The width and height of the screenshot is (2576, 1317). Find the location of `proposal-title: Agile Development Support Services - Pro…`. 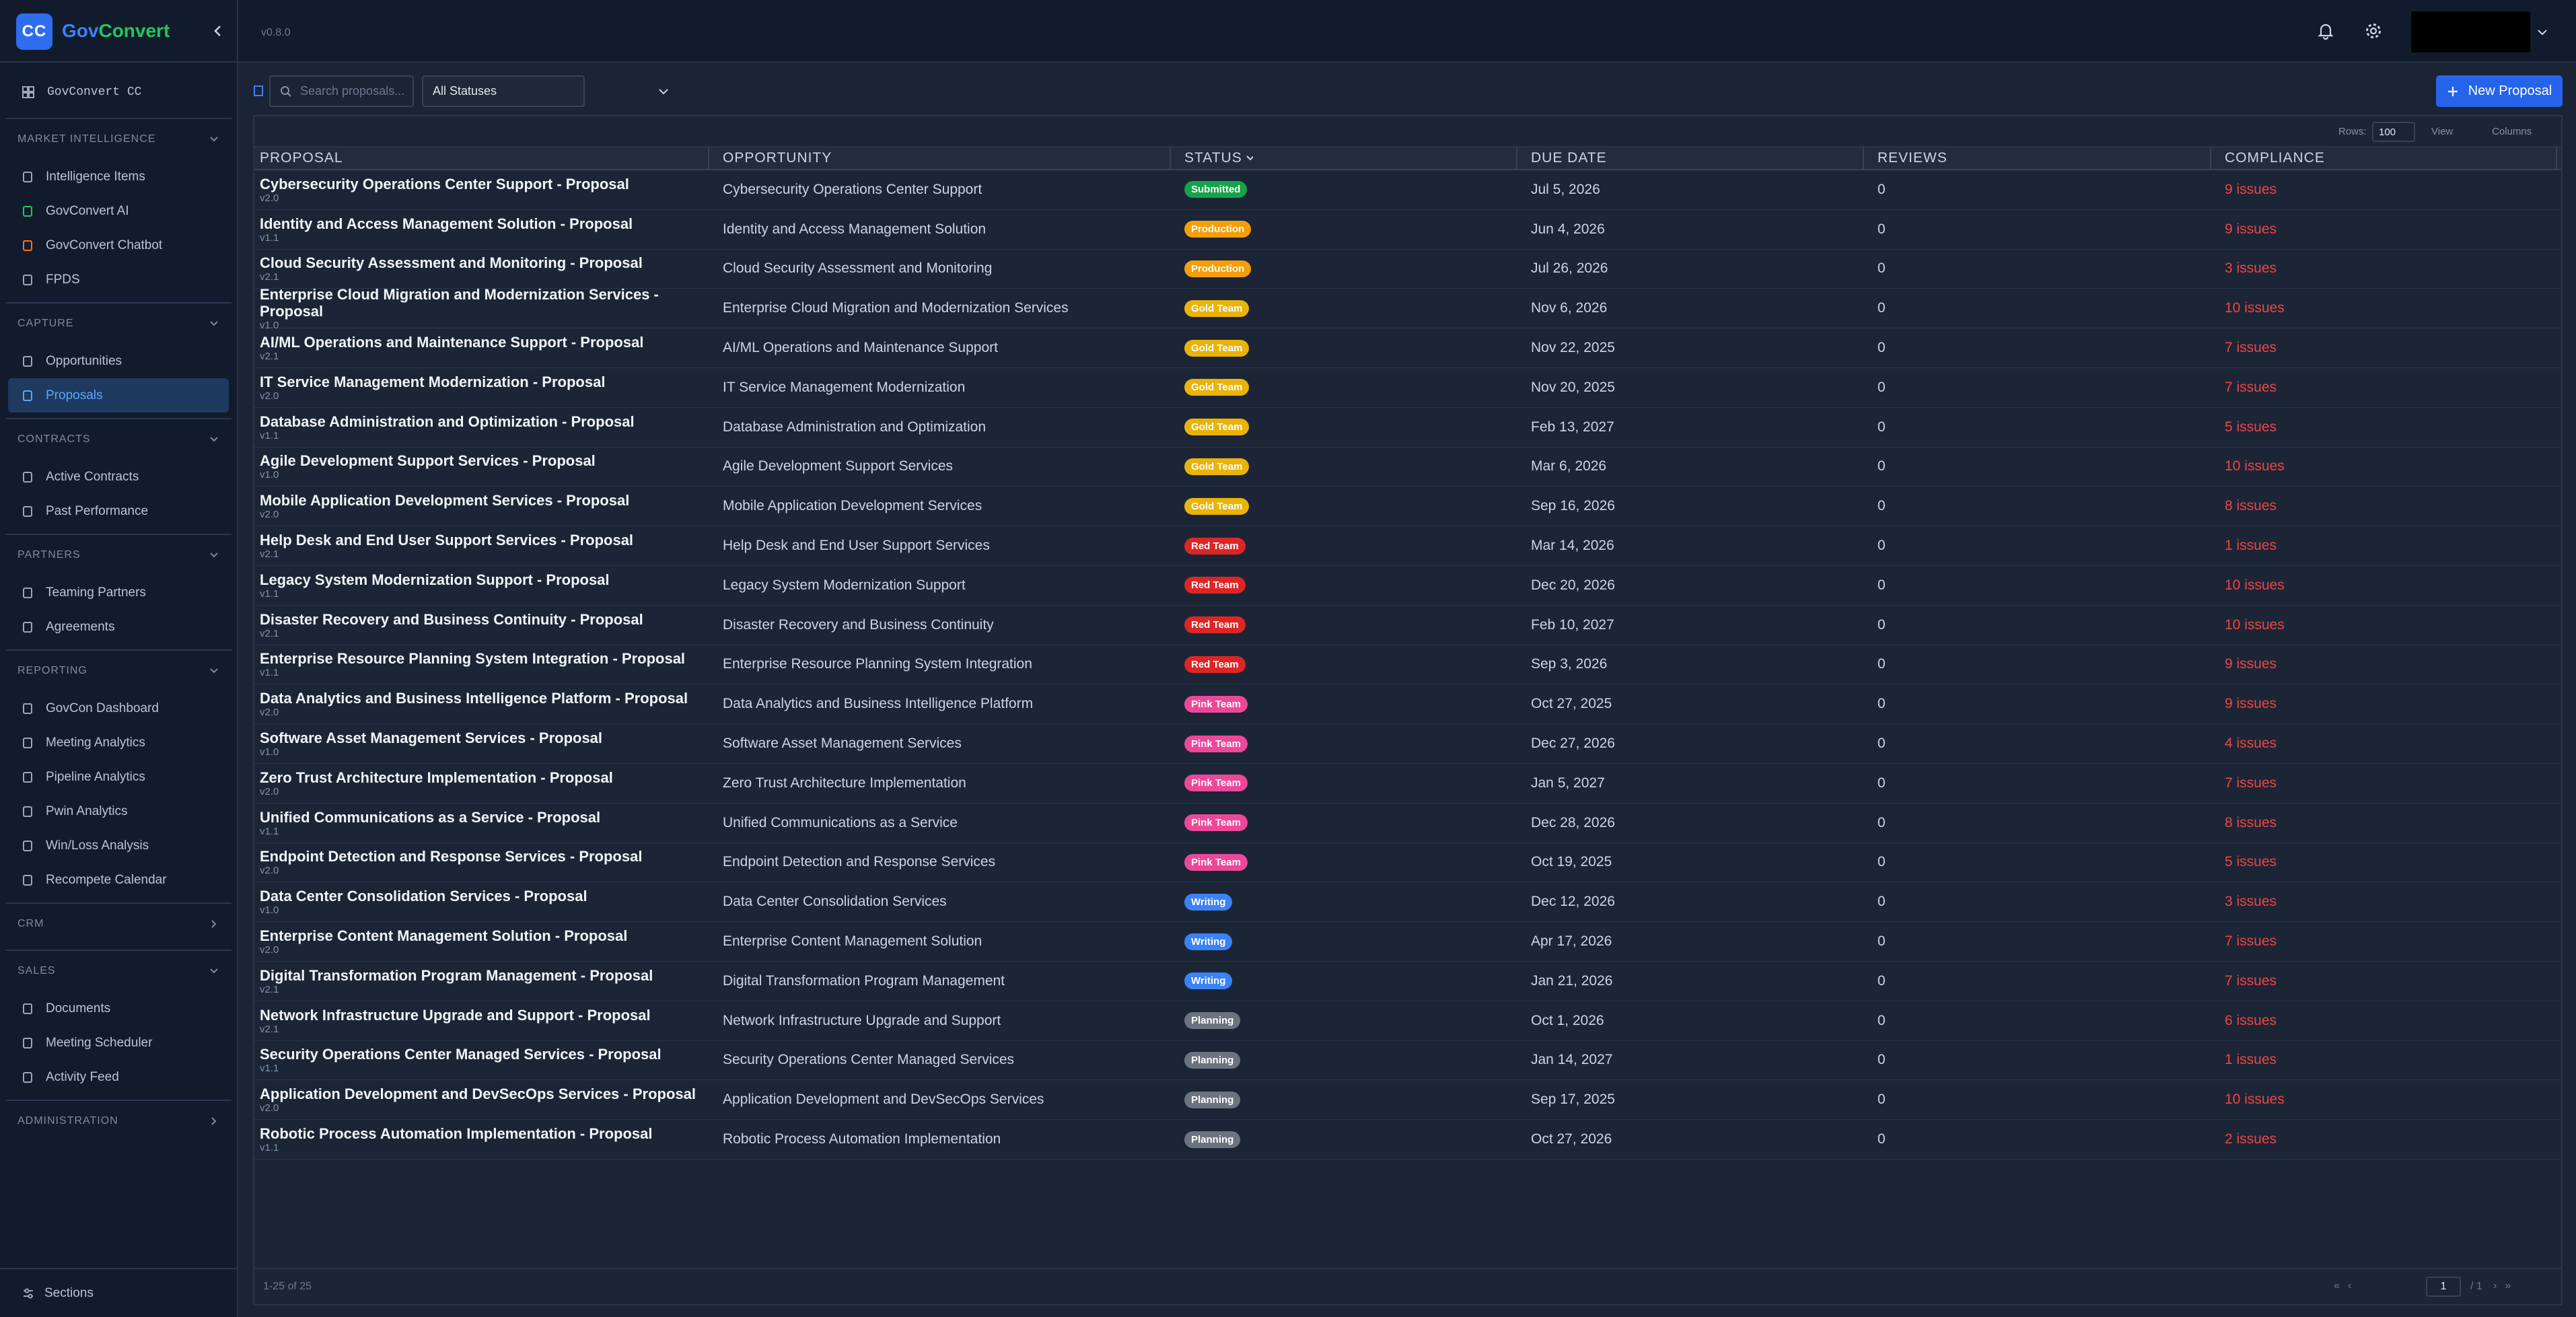

proposal-title: Agile Development Support Services - Pro… is located at coordinates (428, 461).